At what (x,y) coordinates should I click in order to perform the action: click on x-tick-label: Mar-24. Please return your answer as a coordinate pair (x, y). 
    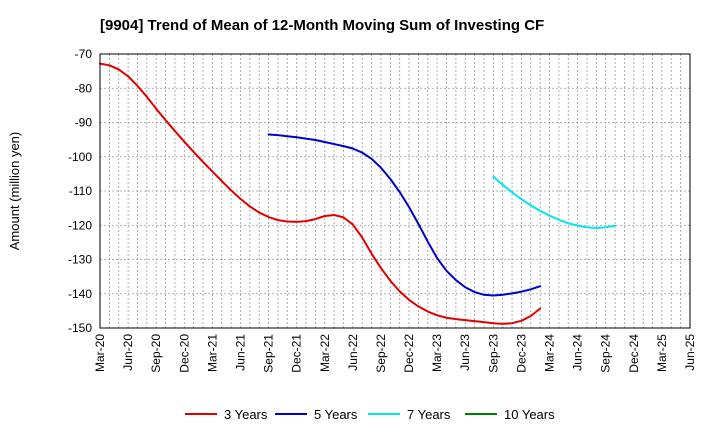
    Looking at the image, I should click on (550, 353).